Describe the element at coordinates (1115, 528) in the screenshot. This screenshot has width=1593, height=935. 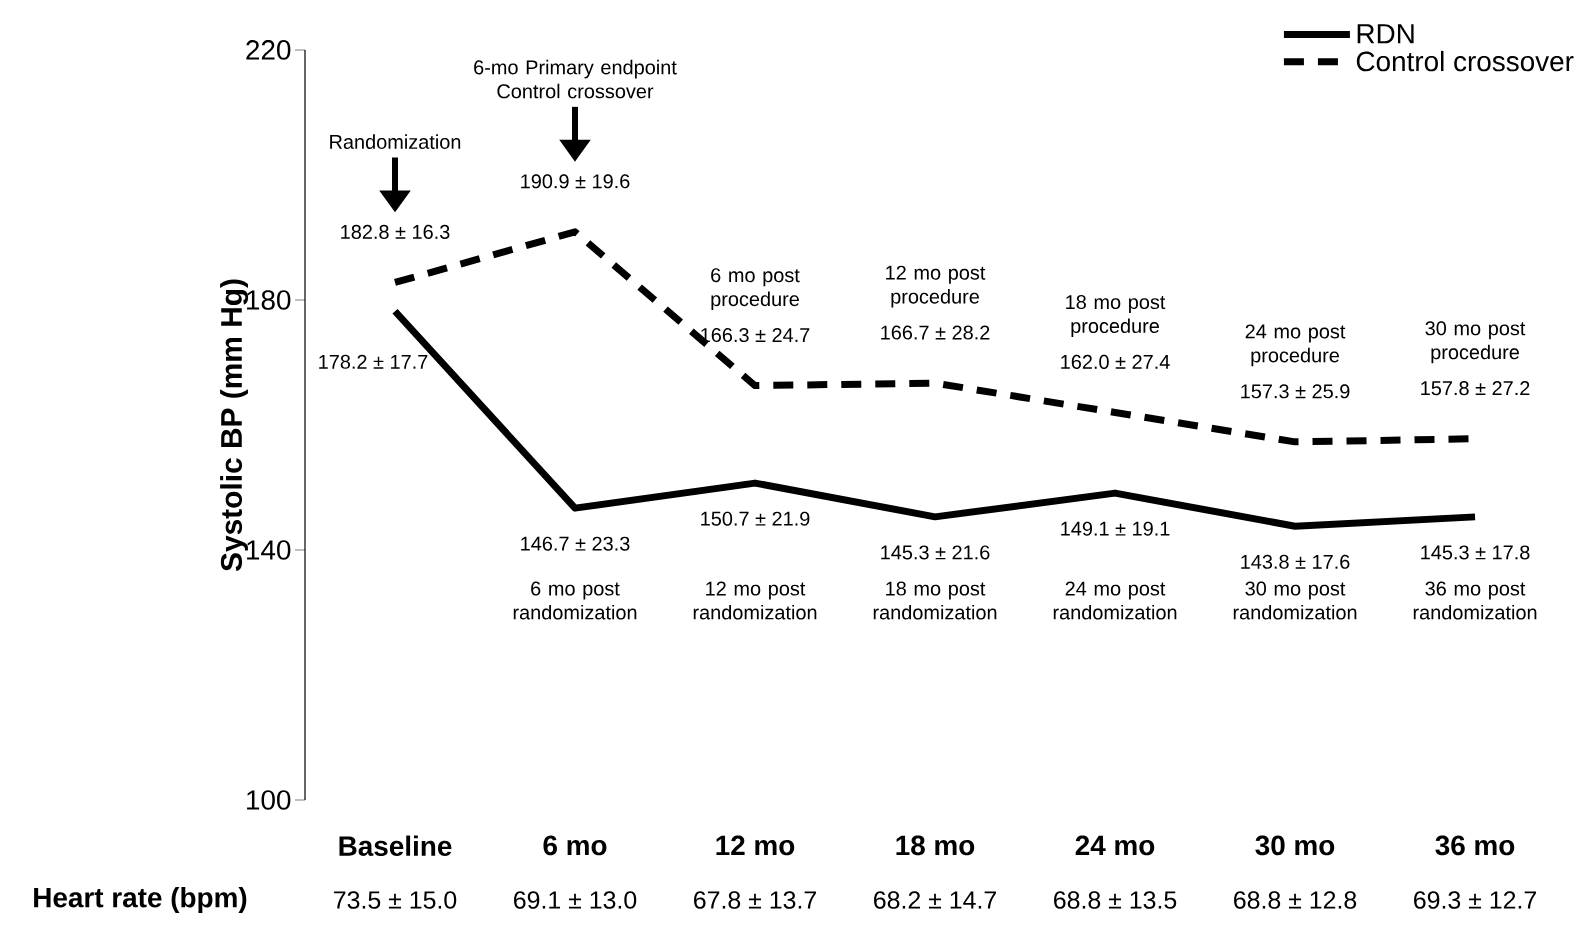
I see `data-label: 149.1 ± 19.1` at that location.